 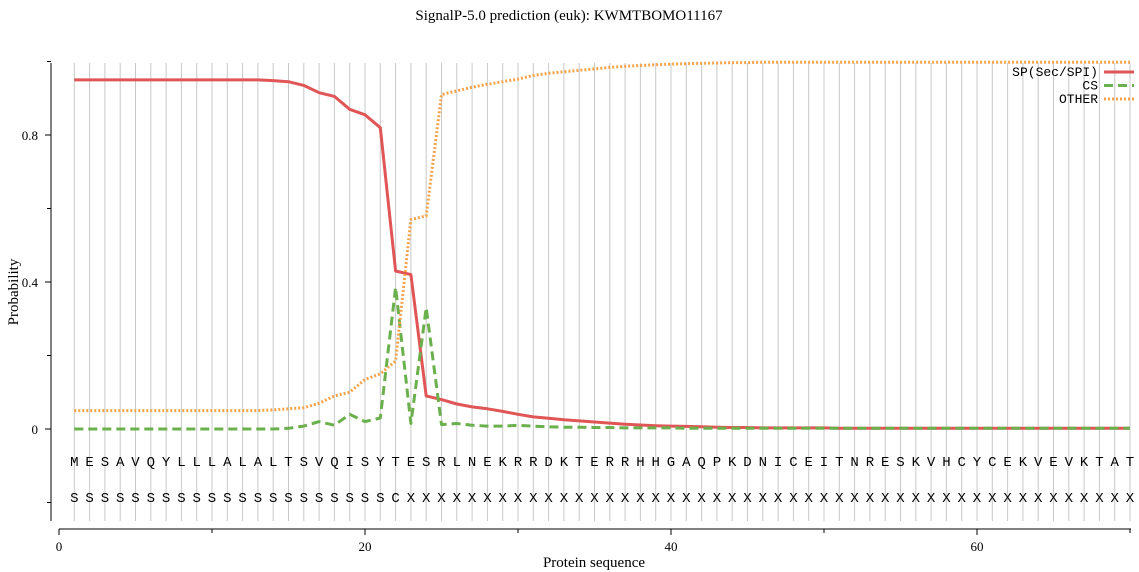 What do you see at coordinates (472, 463) in the screenshot?
I see `residue-letter: N` at bounding box center [472, 463].